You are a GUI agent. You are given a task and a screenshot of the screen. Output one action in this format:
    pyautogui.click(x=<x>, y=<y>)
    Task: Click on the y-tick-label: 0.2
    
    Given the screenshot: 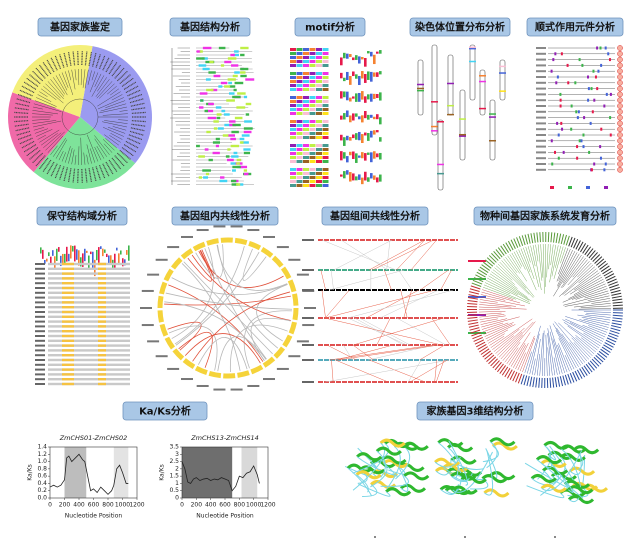 What is the action you would take?
    pyautogui.click(x=42, y=490)
    